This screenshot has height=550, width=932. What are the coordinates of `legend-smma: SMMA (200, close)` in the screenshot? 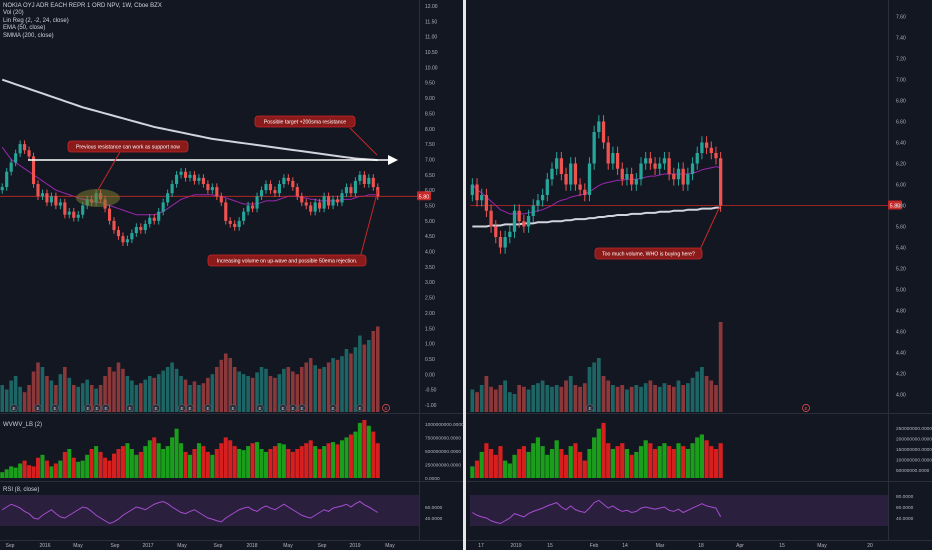 It's located at (28, 35).